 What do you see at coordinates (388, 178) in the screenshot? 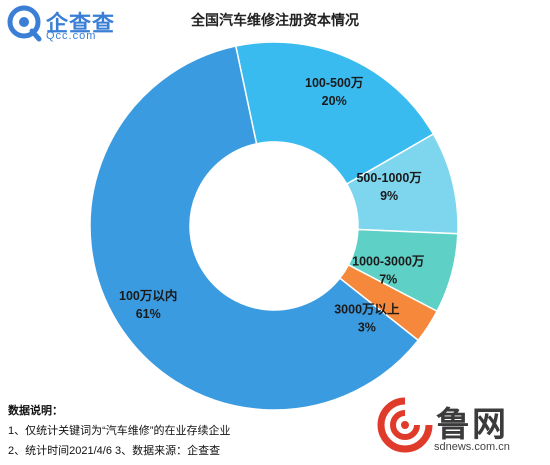
I see `slice-label-1: 500-1000万` at bounding box center [388, 178].